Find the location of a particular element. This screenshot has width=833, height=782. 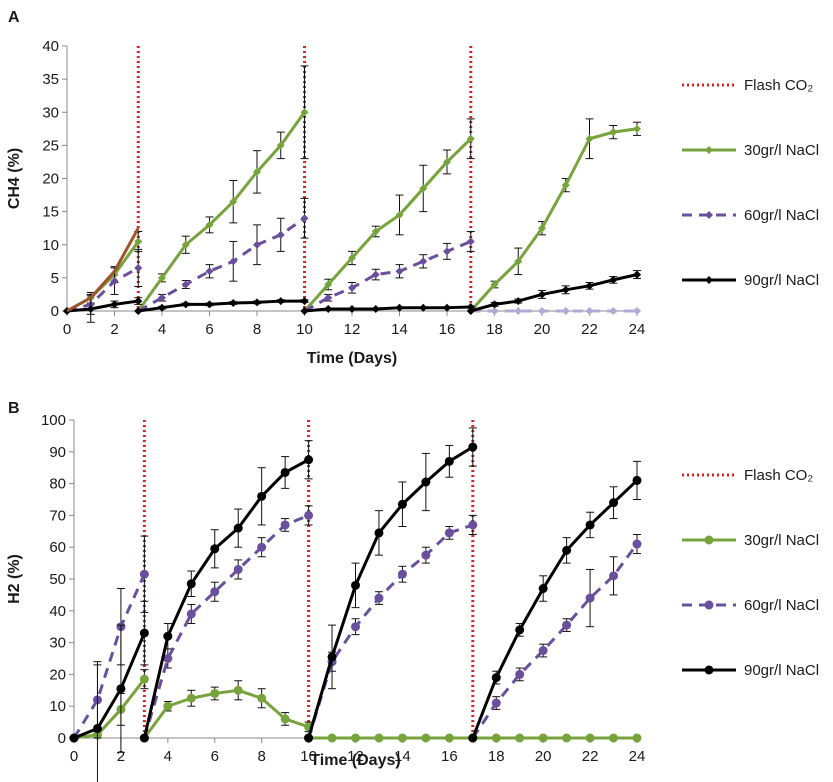

y-tick-label: 15 is located at coordinates (50, 212).